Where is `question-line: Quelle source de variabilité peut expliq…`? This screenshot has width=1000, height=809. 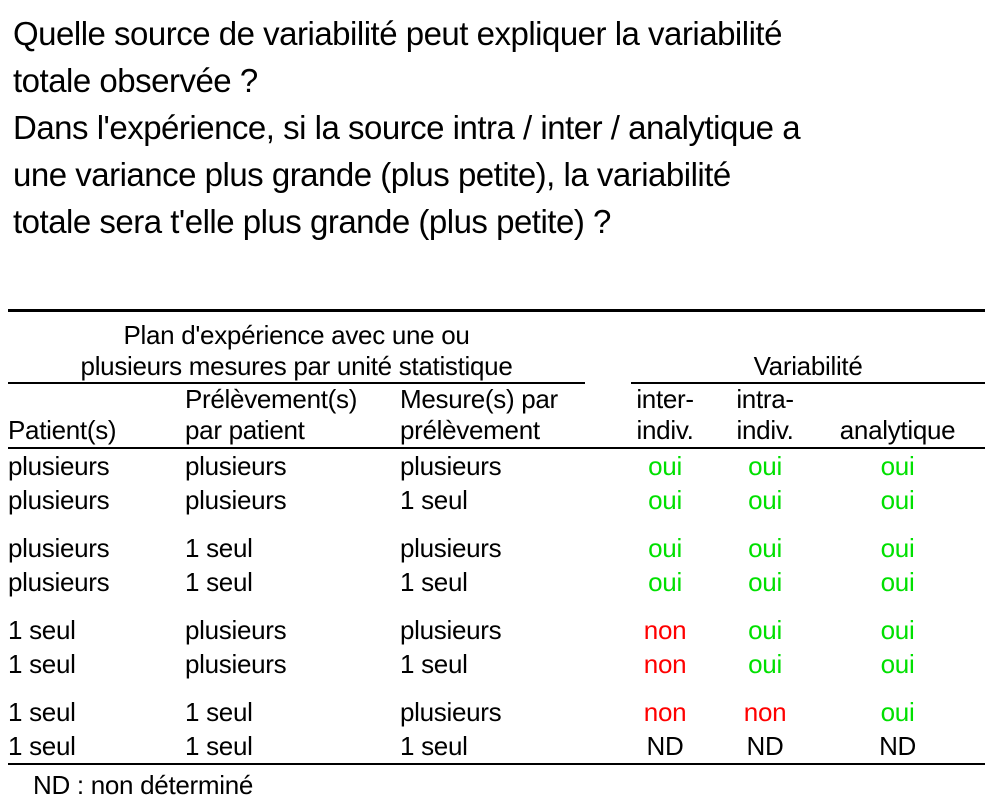
question-line: Quelle source de variabilité peut expliq… is located at coordinates (397, 33).